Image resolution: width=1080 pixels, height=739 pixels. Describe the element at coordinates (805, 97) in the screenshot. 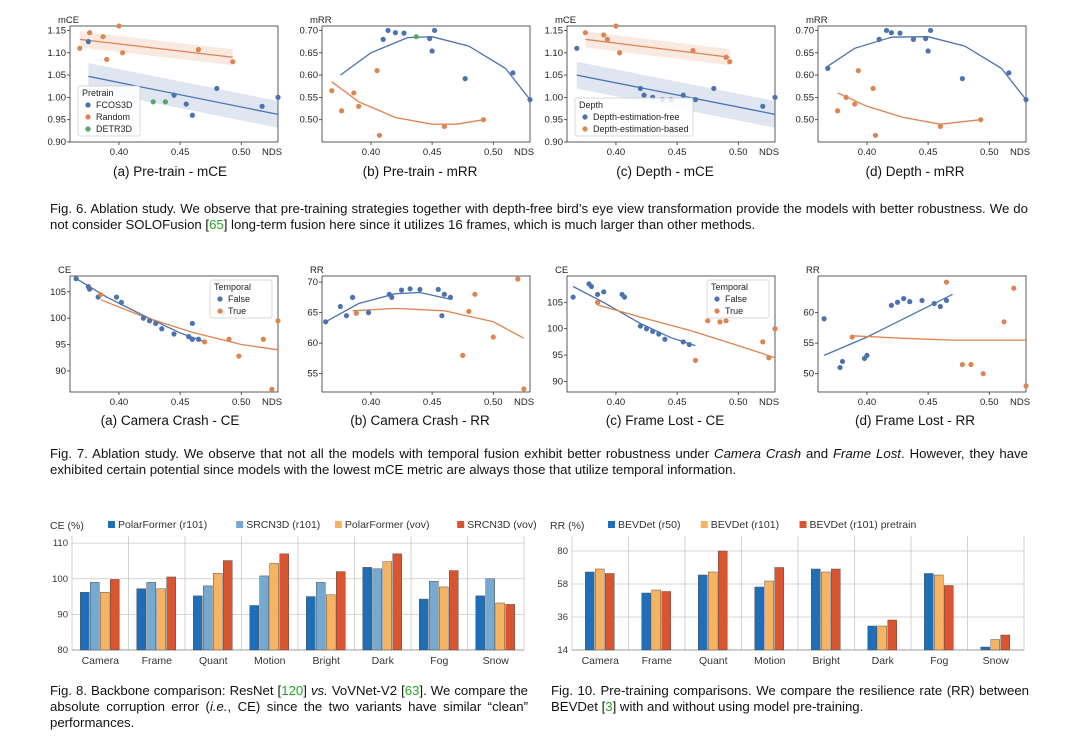

I see `y-tick-label: 0.55` at that location.